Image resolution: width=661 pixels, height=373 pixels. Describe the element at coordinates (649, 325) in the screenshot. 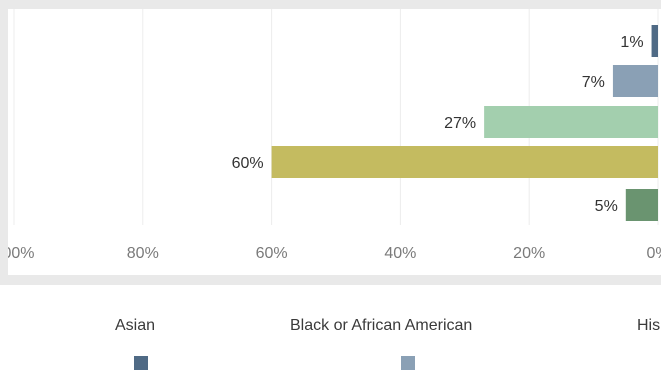

I see `legend-label-hispanic: His` at that location.